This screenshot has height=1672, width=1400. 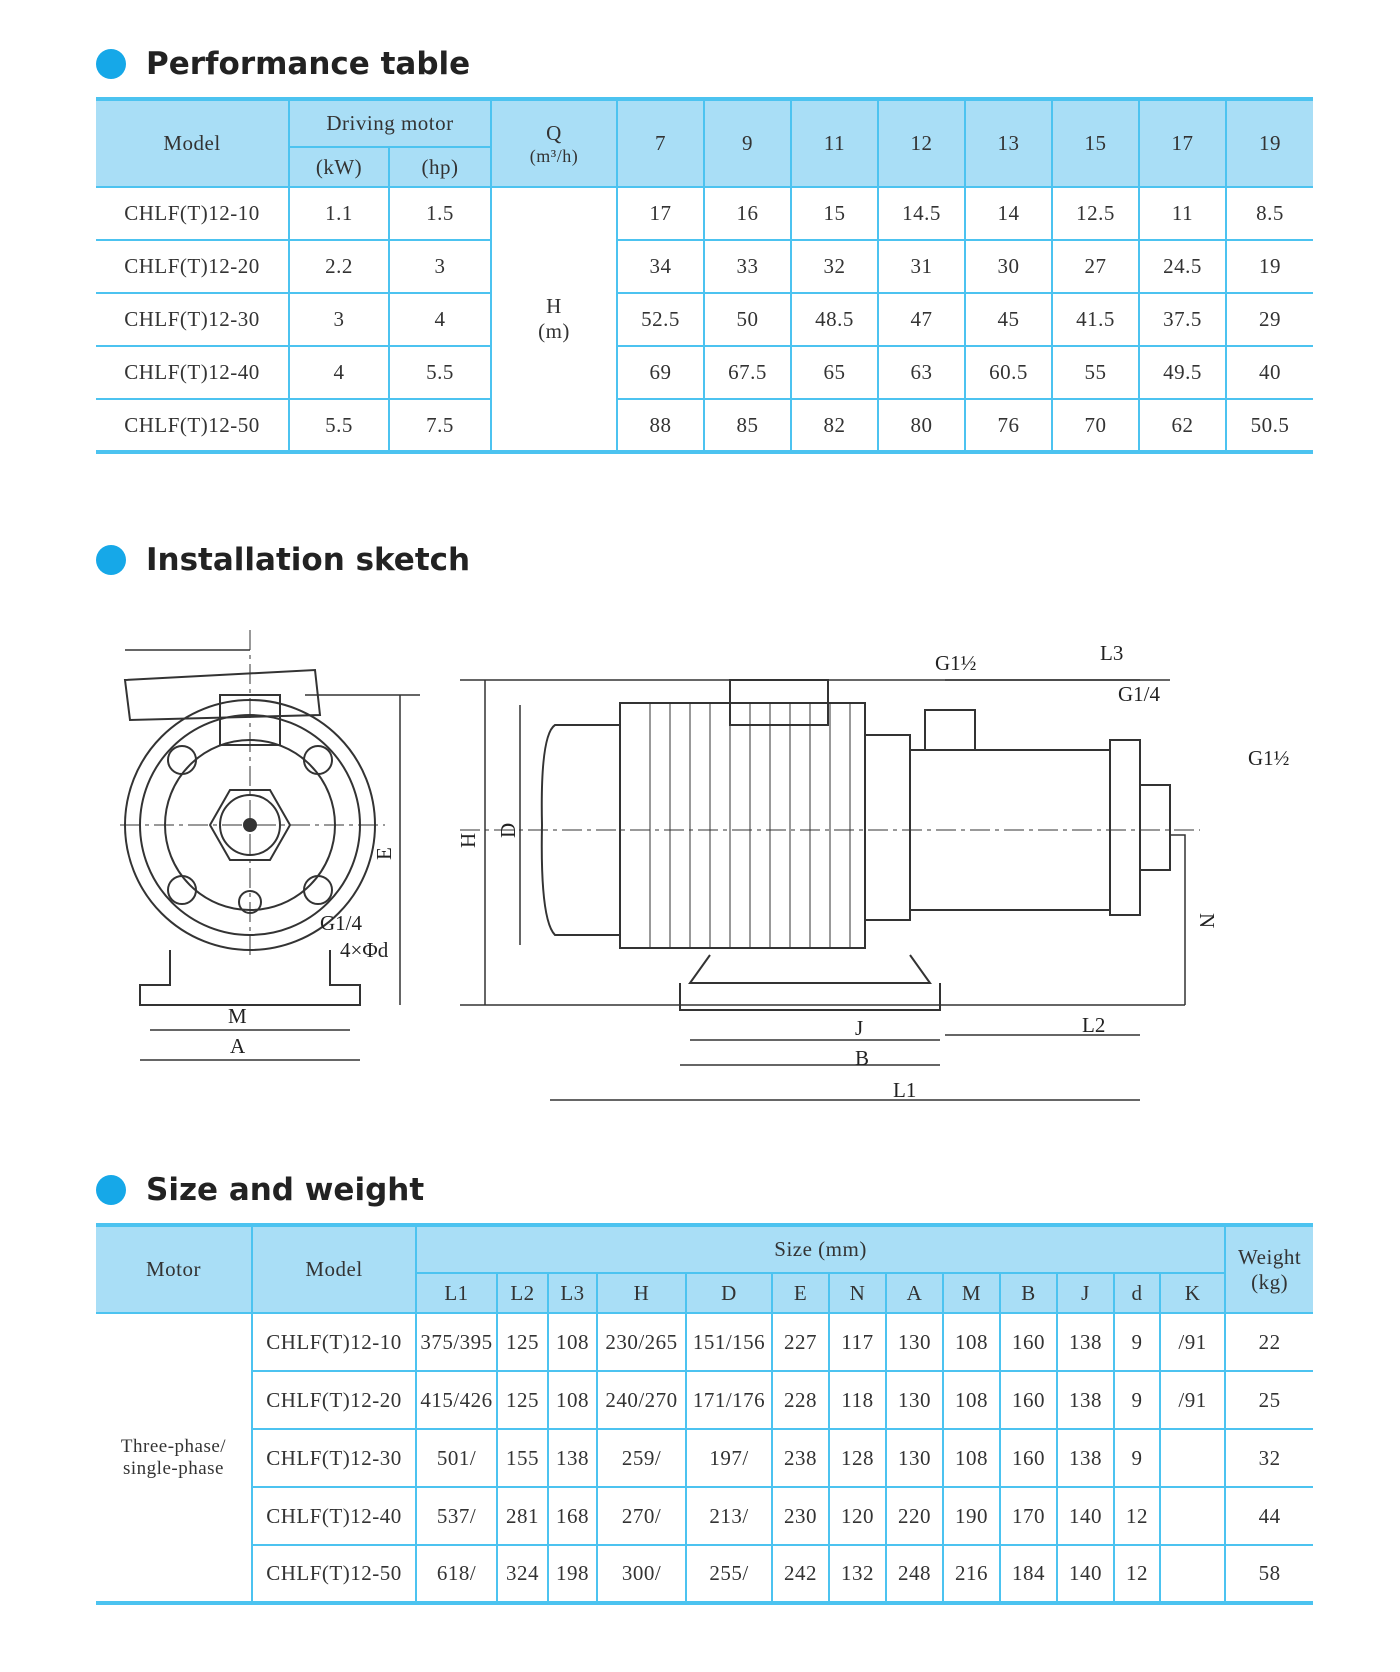 What do you see at coordinates (390, 123) in the screenshot?
I see `header-driving-motor: Driving motor` at bounding box center [390, 123].